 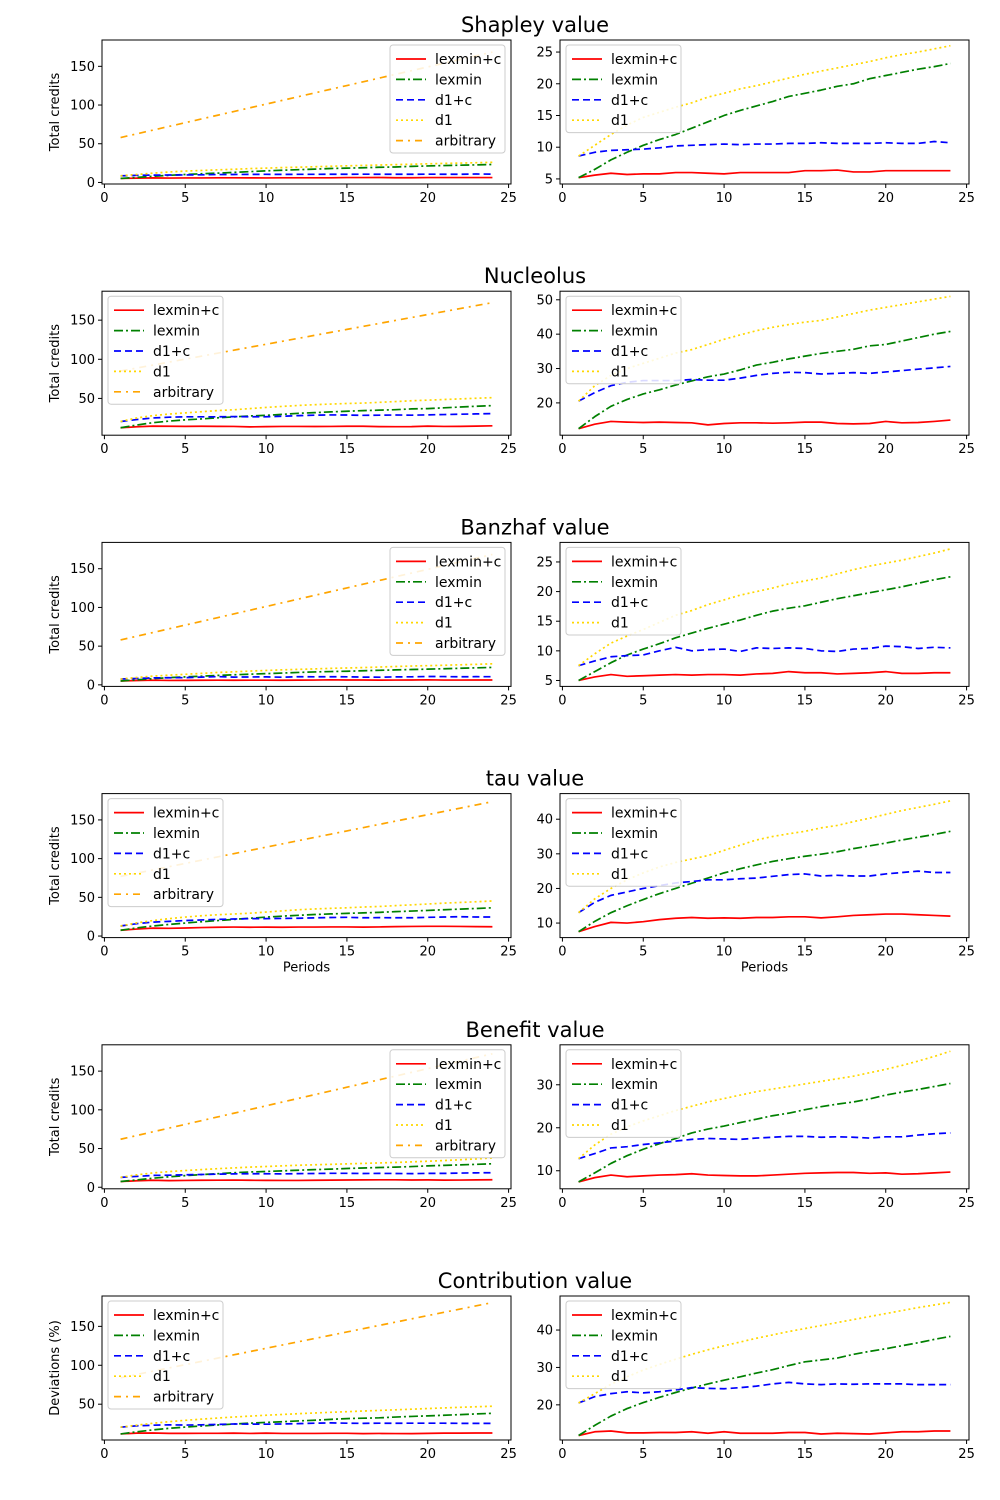 What do you see at coordinates (544, 1368) in the screenshot?
I see `y-tick-label: 30` at bounding box center [544, 1368].